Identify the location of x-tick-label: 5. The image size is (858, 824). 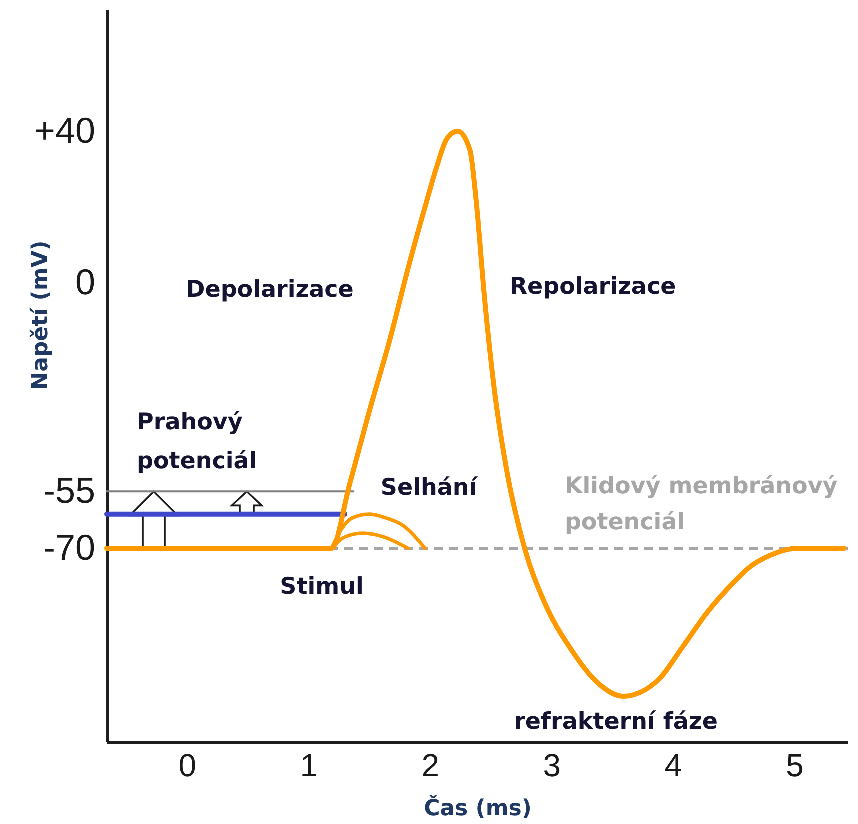
(795, 766).